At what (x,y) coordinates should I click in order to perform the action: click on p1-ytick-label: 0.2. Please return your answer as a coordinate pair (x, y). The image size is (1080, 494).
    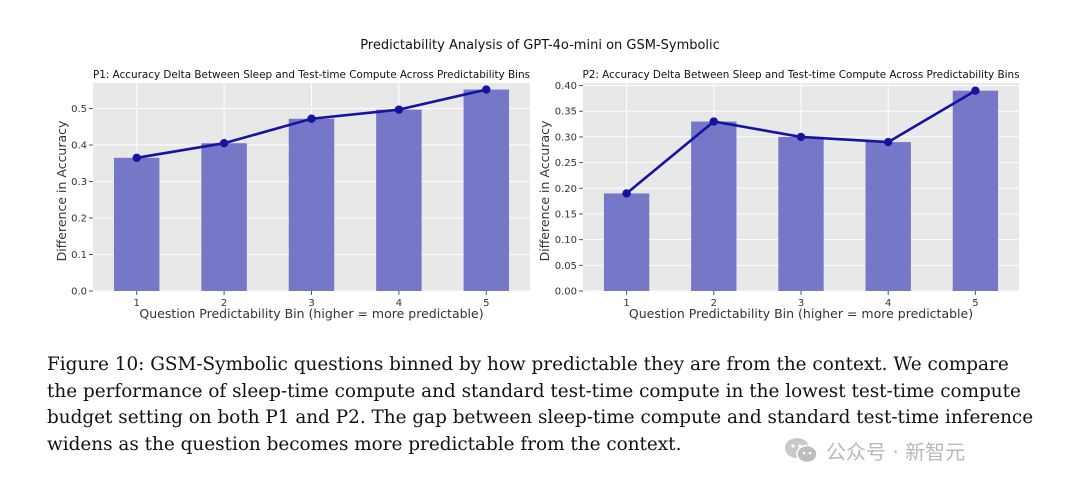
    Looking at the image, I should click on (79, 219).